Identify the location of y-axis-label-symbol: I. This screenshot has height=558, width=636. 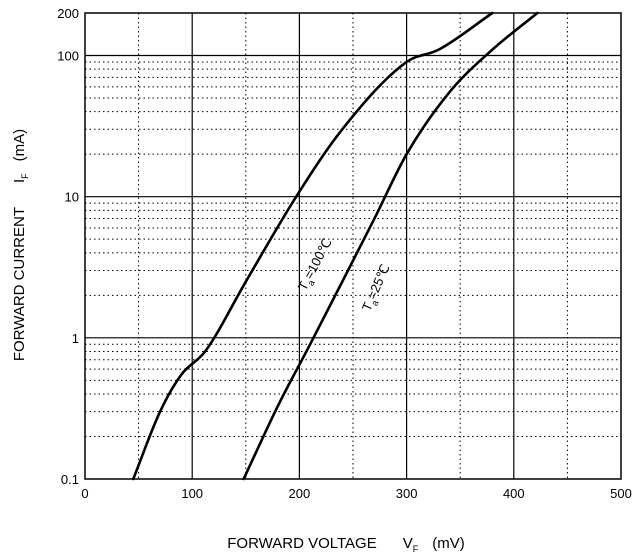
(19, 181).